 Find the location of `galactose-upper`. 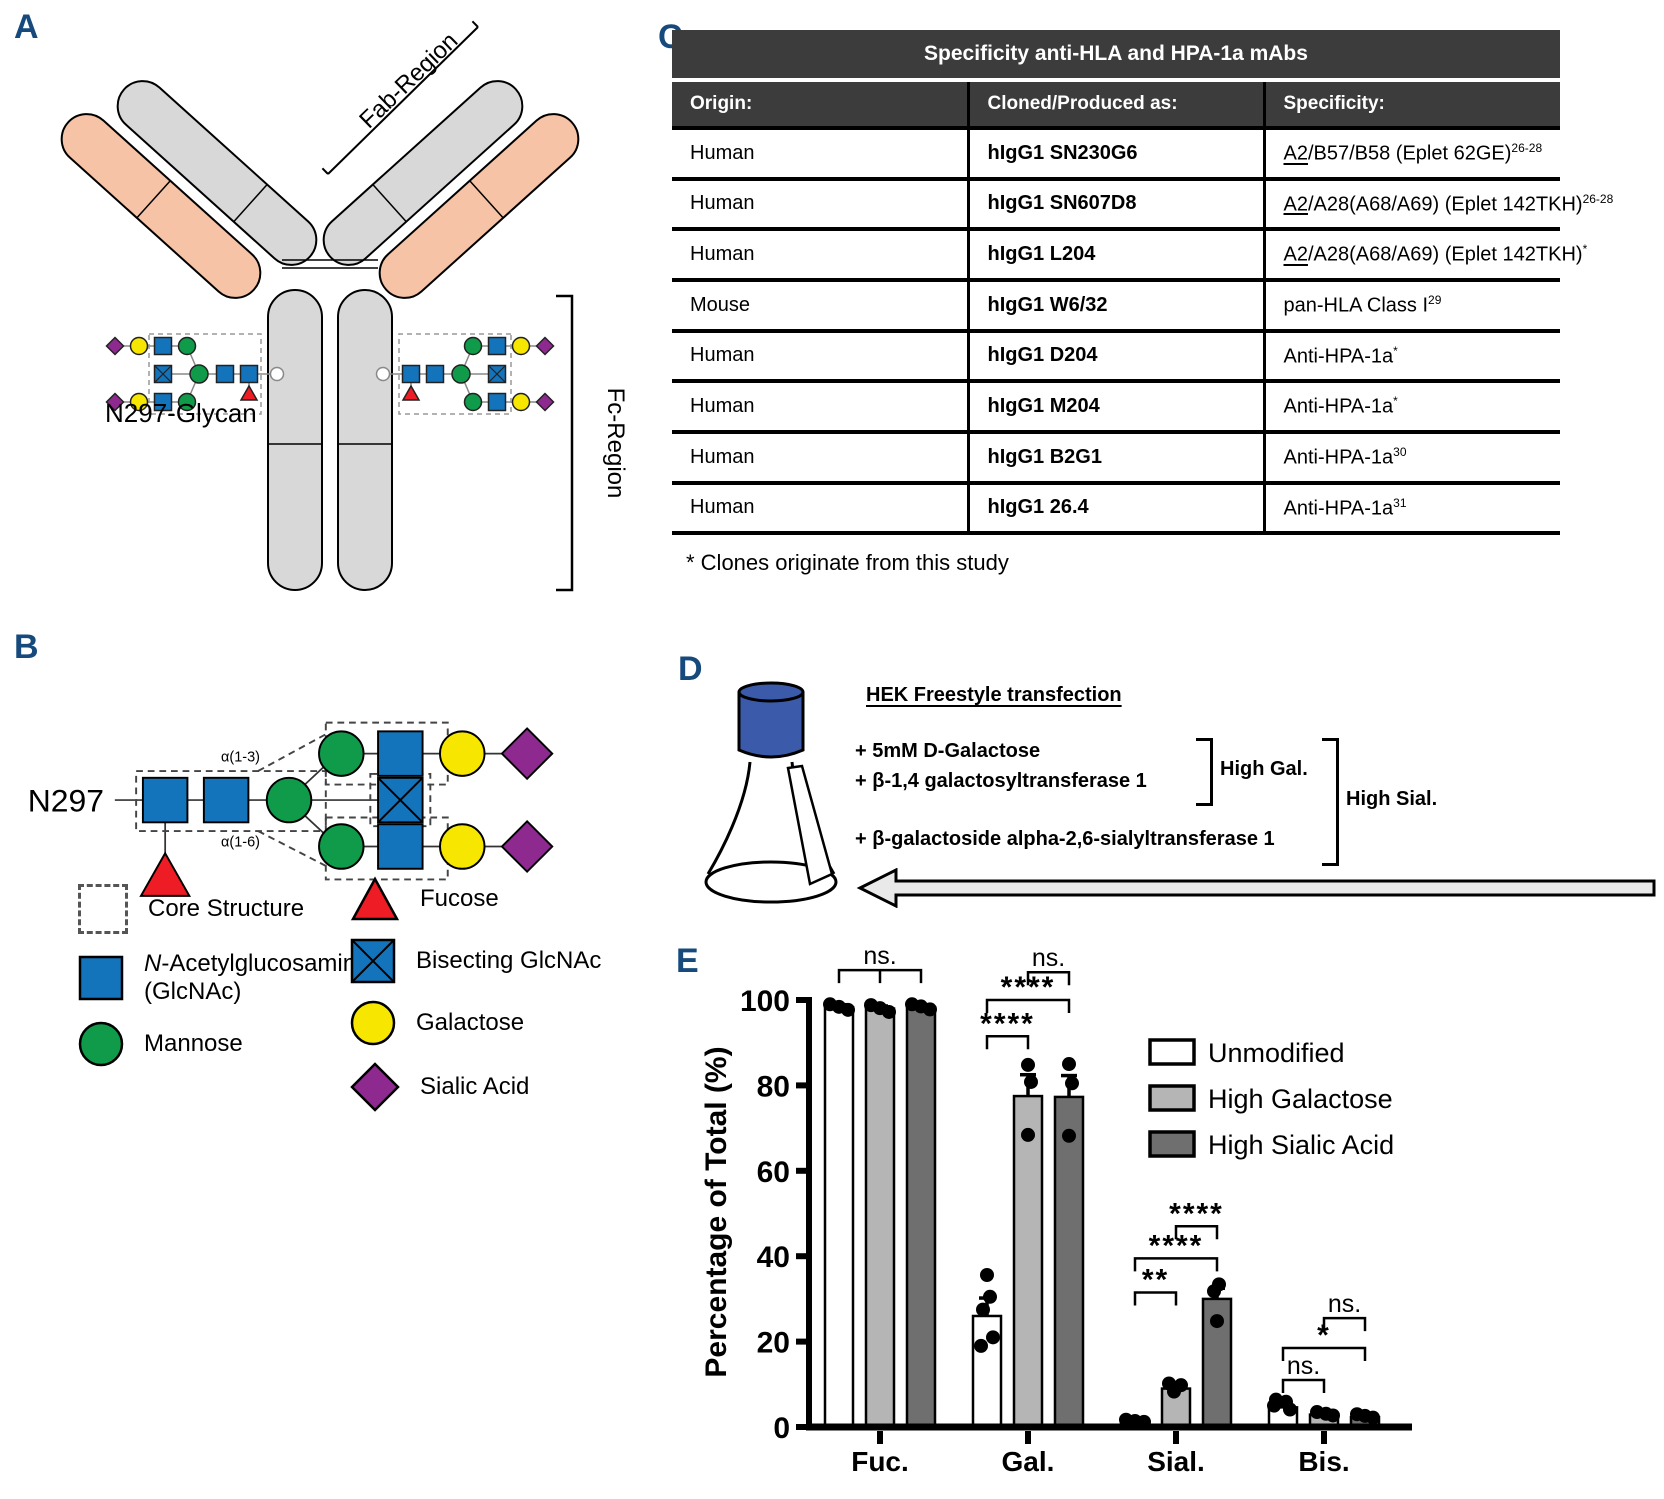

galactose-upper is located at coordinates (462, 753).